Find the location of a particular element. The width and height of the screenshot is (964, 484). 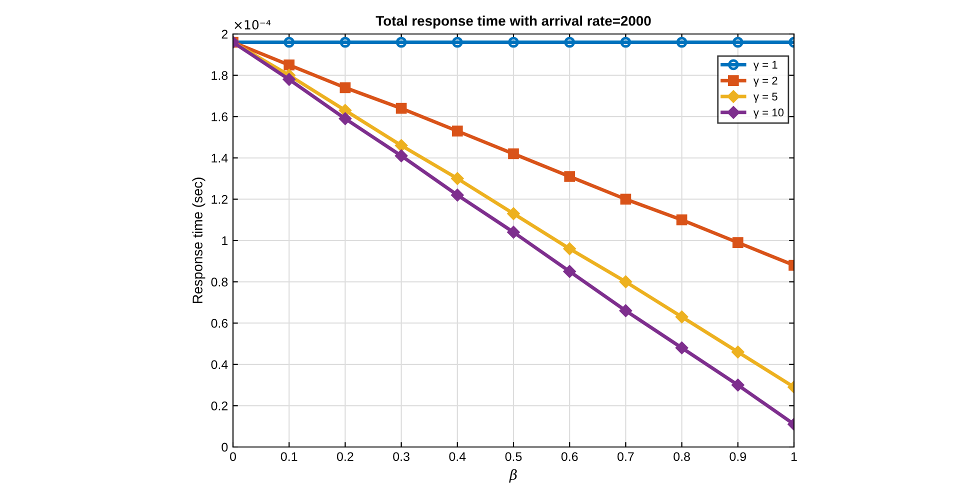

x-axis-title: β is located at coordinates (513, 476).